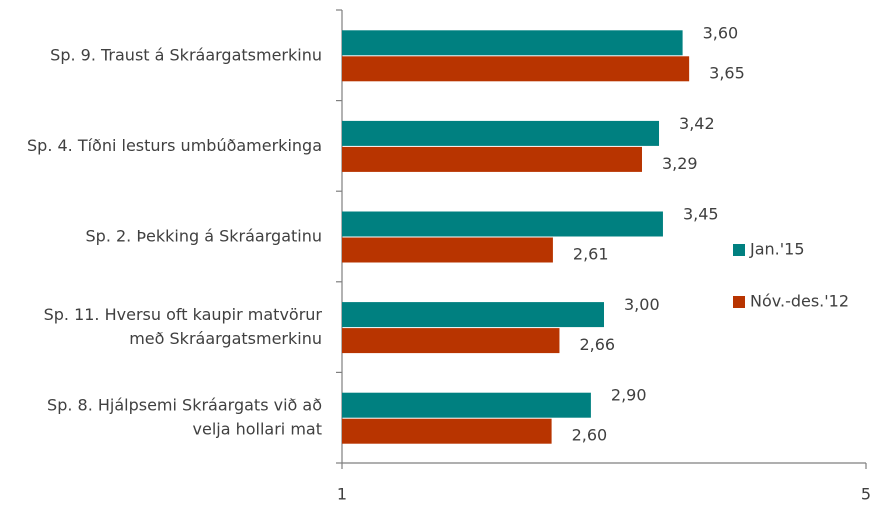 This screenshot has width=876, height=507. I want to click on value-label: 2,61, so click(591, 254).